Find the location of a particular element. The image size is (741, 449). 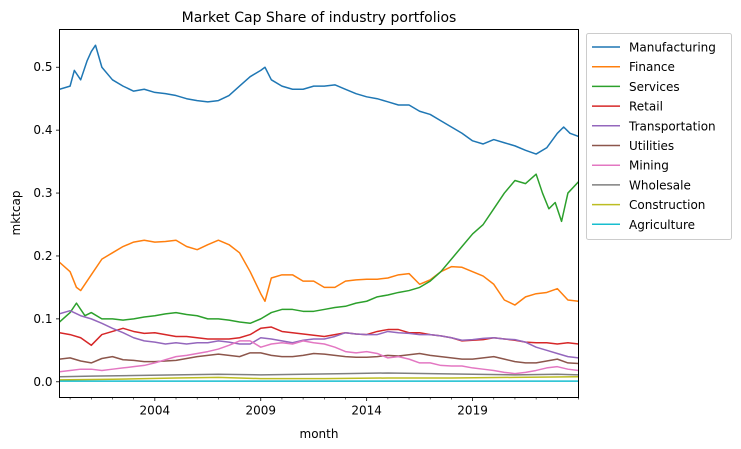

legend-item-mining: Mining is located at coordinates (630, 166).